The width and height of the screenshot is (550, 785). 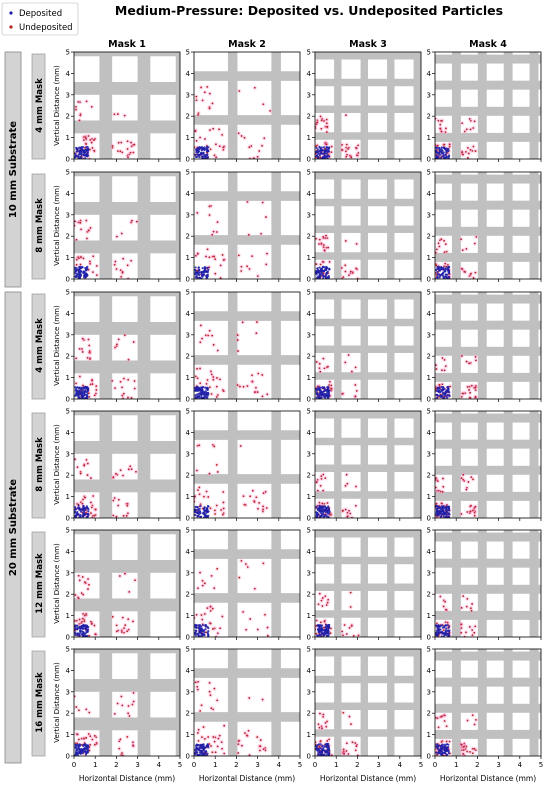 I want to click on y-tick-label: 5, so click(x=68, y=293).